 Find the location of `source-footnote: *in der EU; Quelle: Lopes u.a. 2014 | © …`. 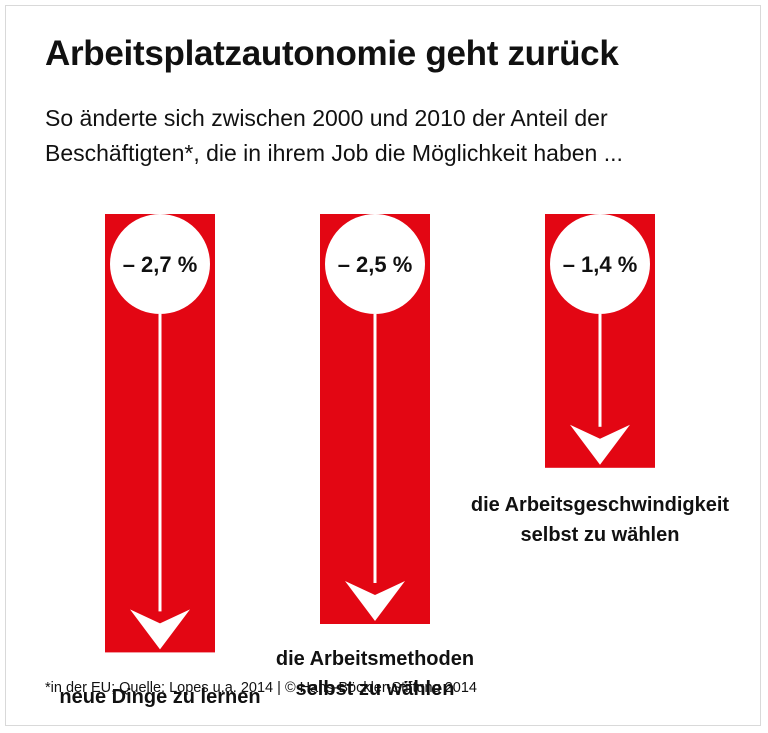

source-footnote: *in der EU; Quelle: Lopes u.a. 2014 | © … is located at coordinates (261, 688).